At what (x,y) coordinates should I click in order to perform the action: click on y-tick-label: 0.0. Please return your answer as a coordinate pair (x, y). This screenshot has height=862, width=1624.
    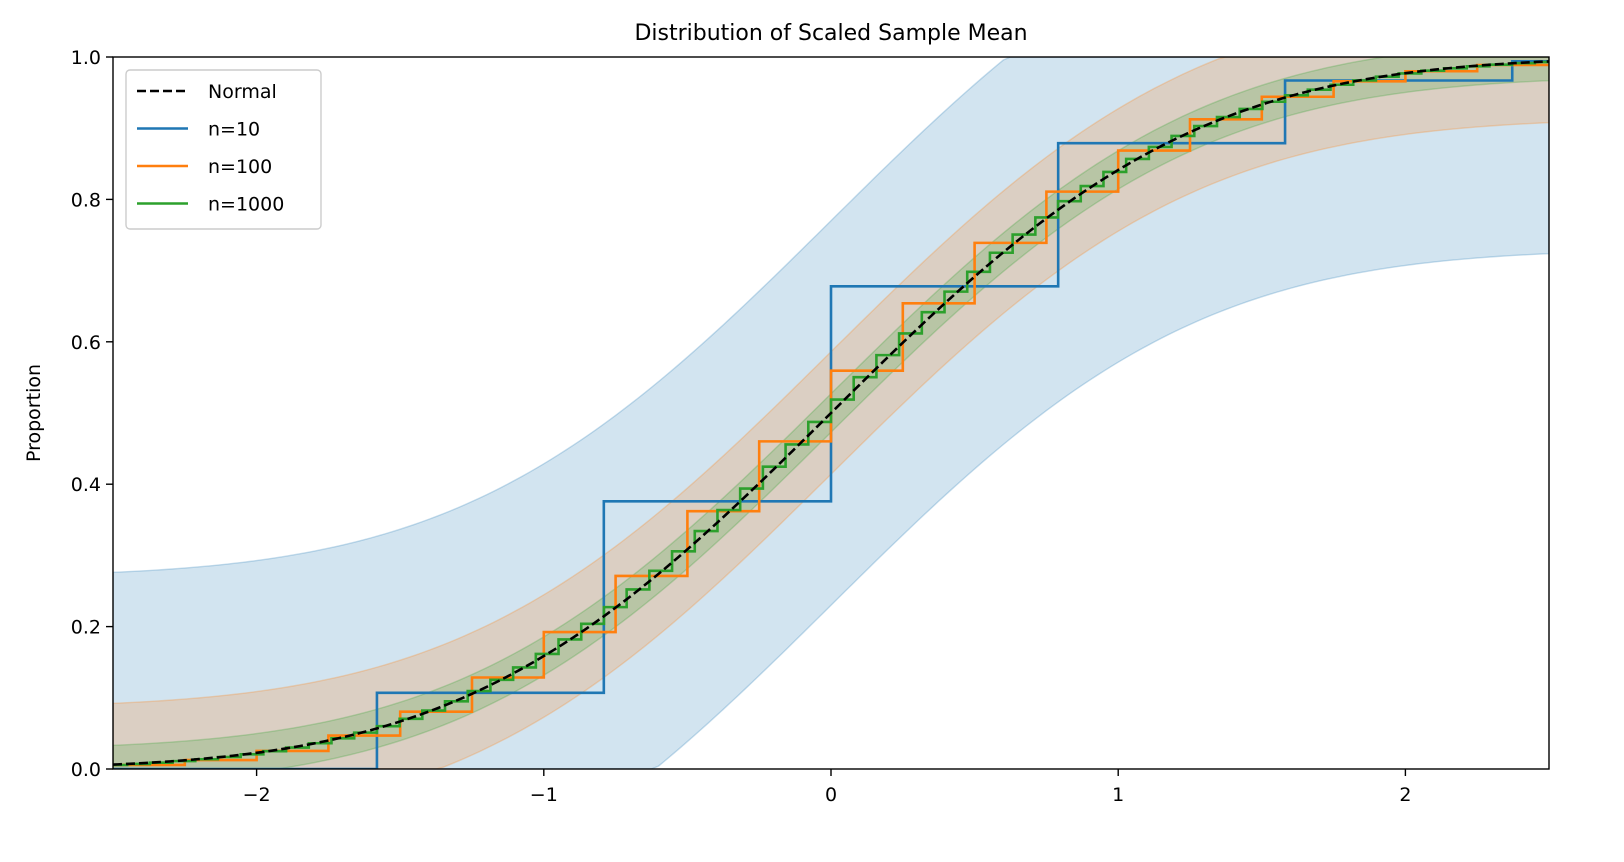
    Looking at the image, I should click on (86, 770).